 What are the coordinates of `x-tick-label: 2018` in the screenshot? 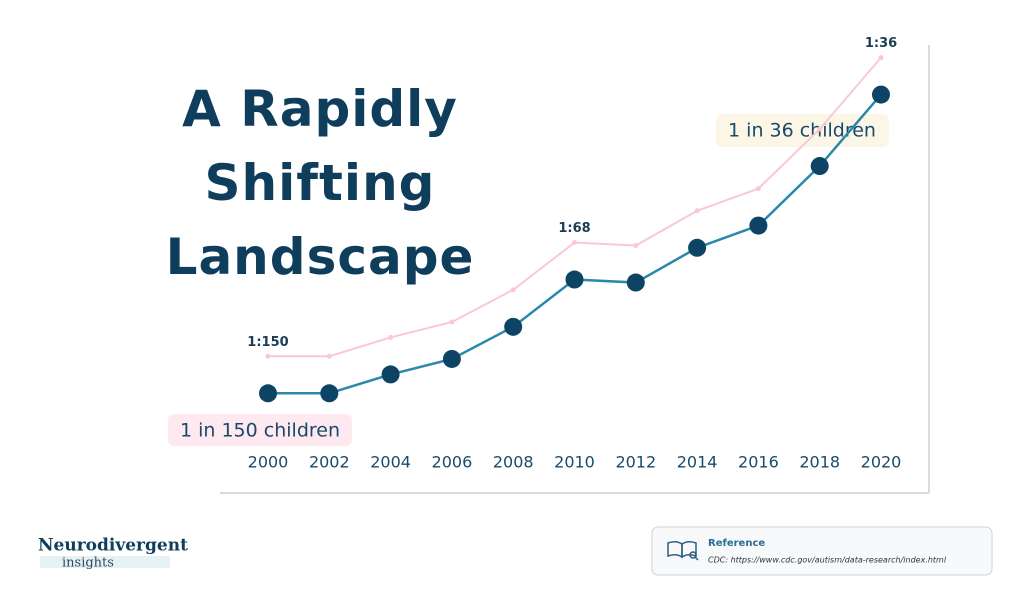 It's located at (819, 462).